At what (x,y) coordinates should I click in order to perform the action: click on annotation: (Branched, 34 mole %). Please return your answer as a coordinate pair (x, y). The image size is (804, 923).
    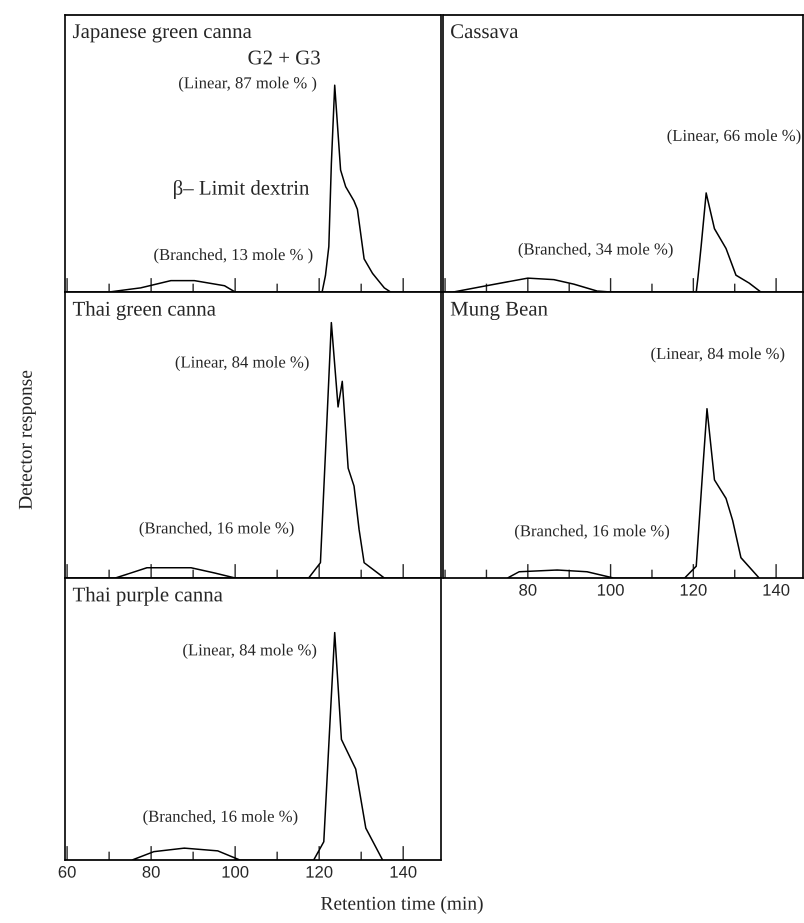
    Looking at the image, I should click on (595, 250).